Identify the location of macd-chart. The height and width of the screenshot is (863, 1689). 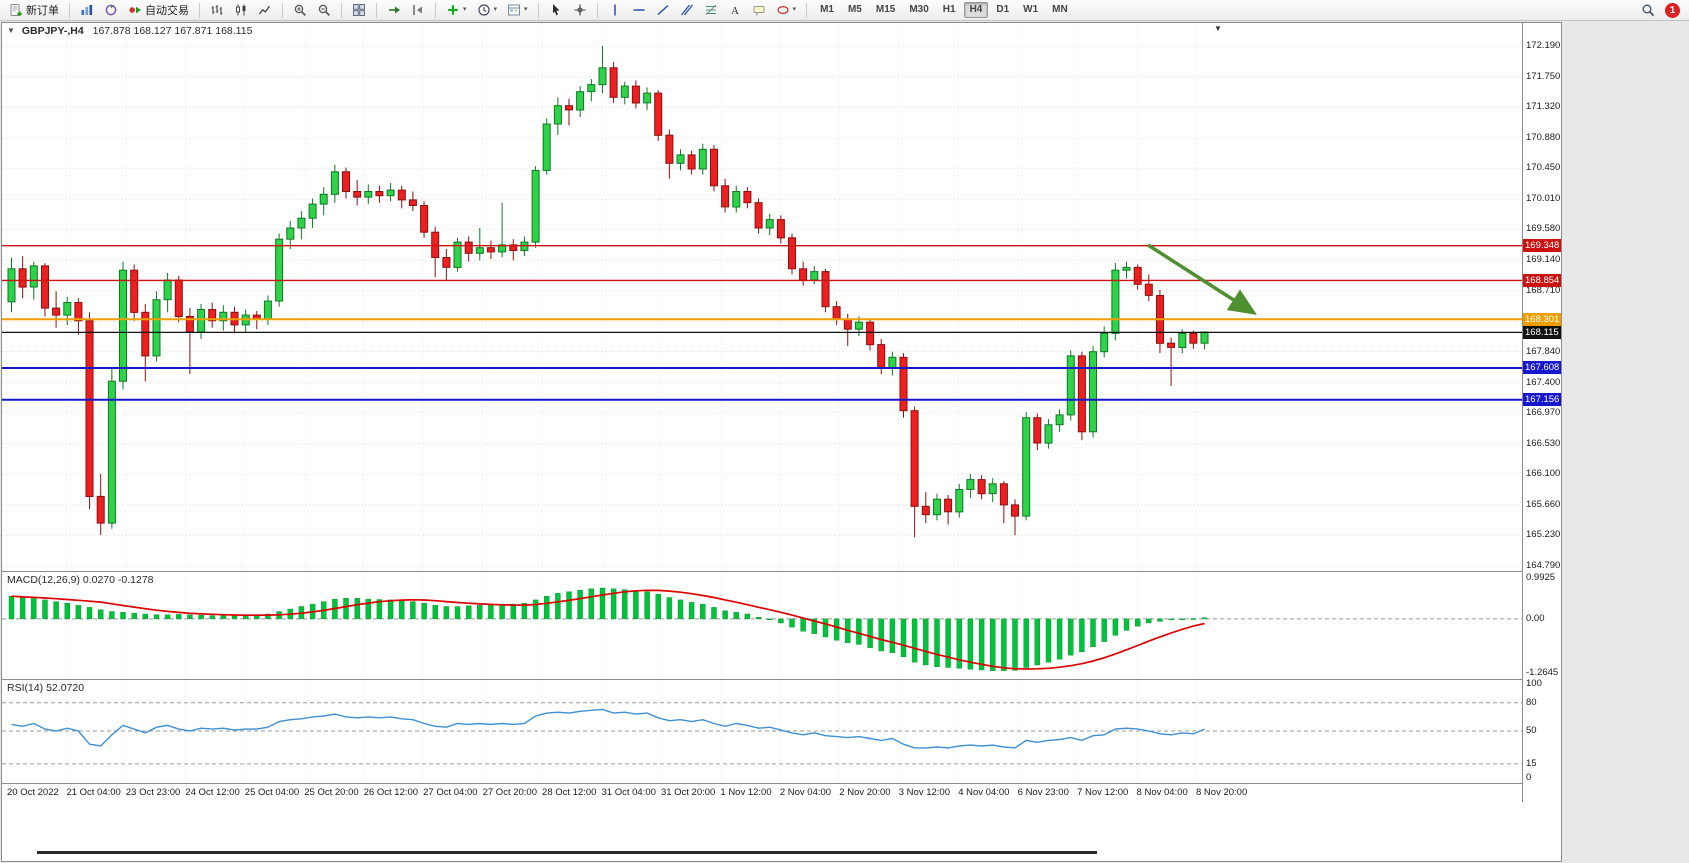
(762, 625).